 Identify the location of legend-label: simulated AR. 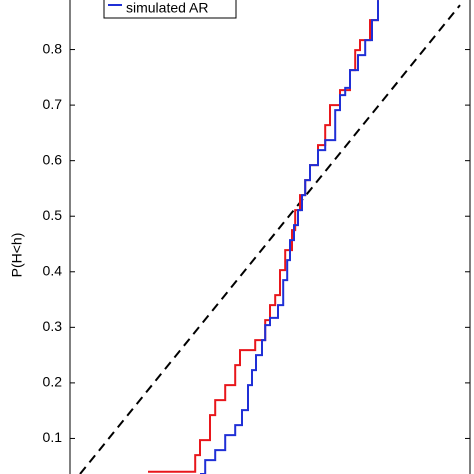
(167, 8).